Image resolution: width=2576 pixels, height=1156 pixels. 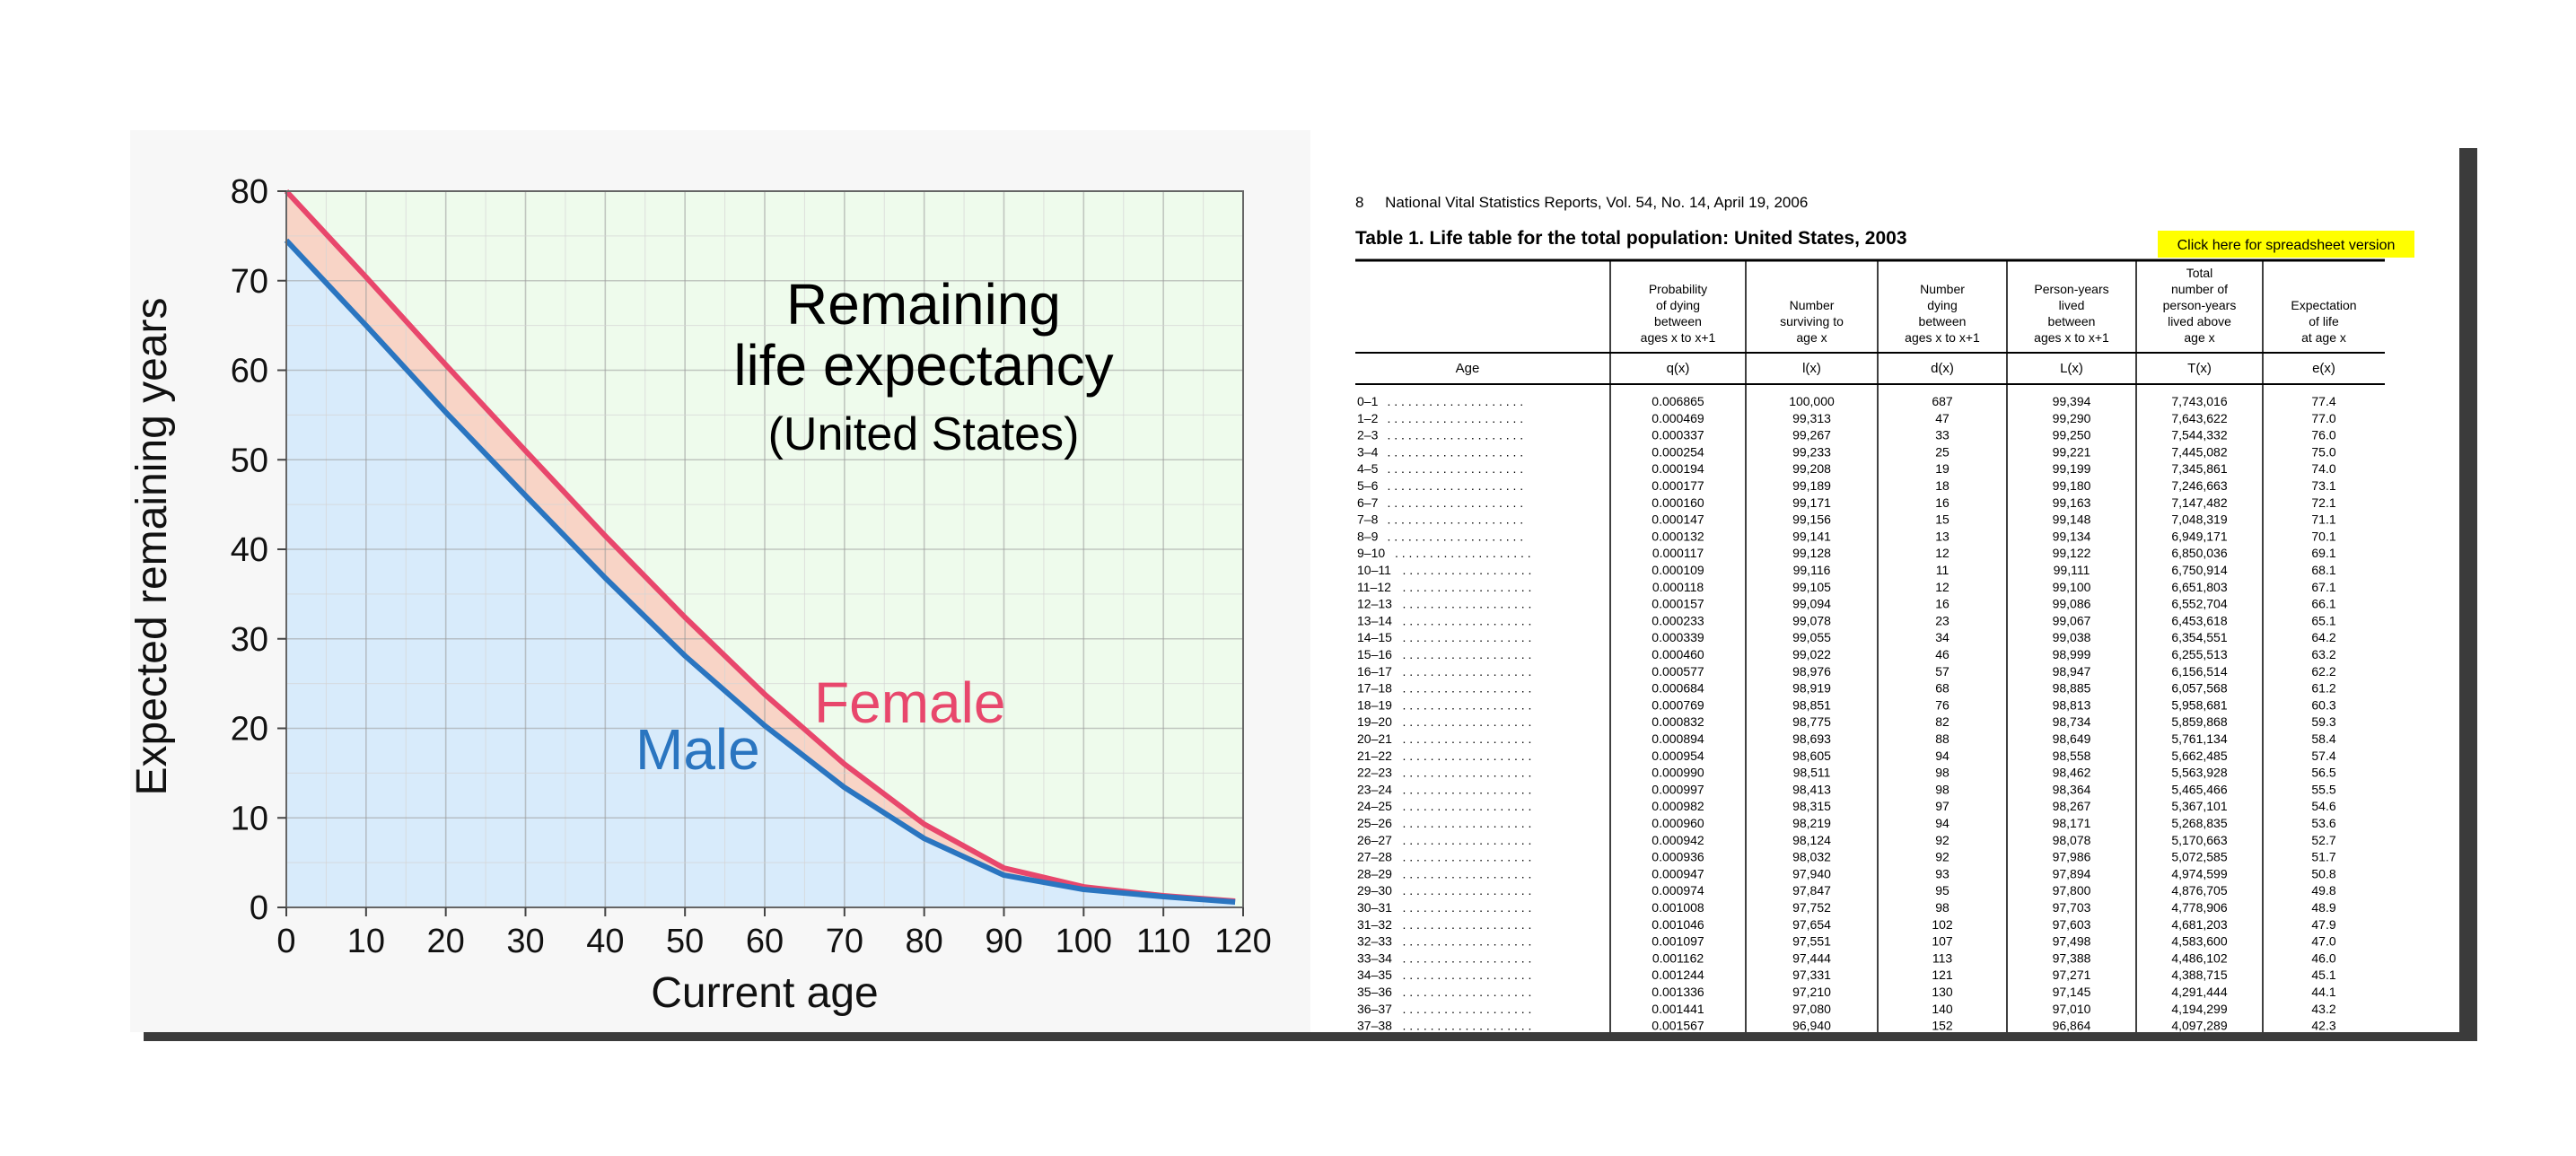 I want to click on age-cell: 37–38, so click(x=1374, y=1025).